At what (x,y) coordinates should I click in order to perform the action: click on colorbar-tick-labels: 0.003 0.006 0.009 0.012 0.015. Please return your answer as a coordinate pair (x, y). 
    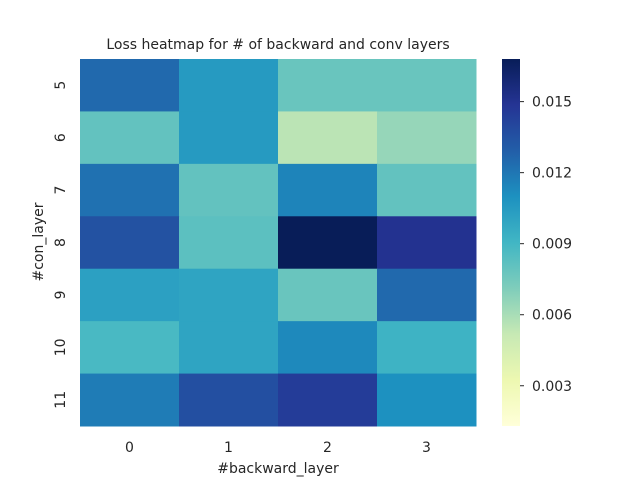
    Looking at the image, I should click on (546, 245).